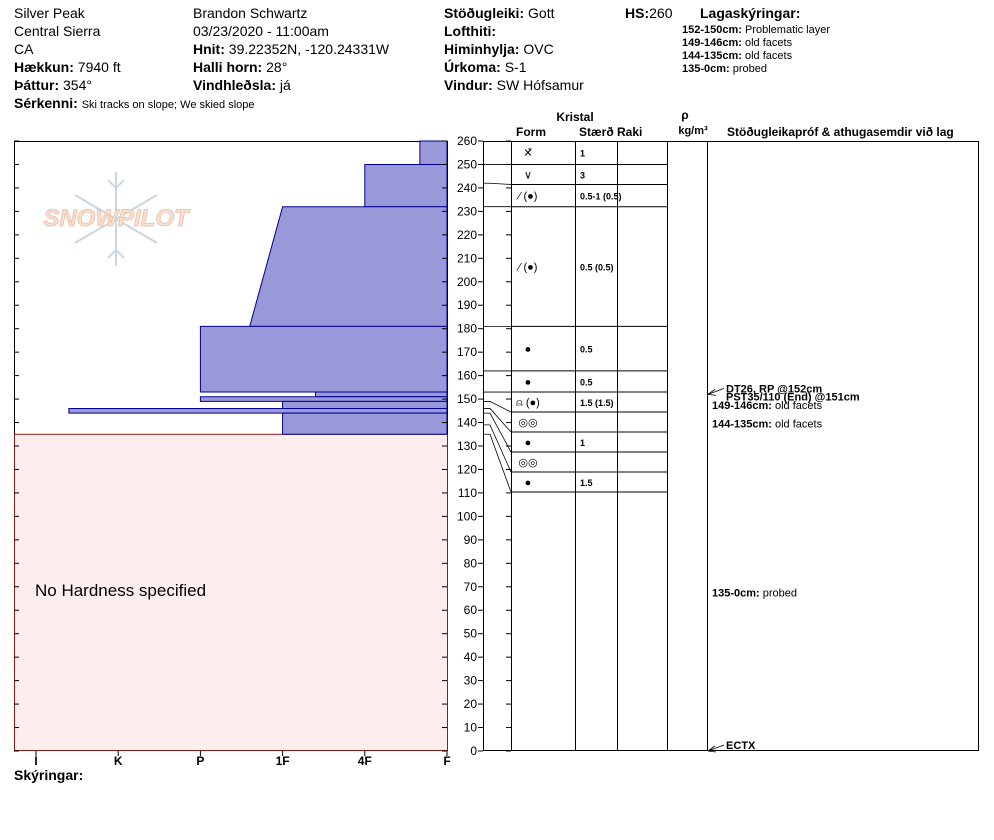 Image resolution: width=994 pixels, height=840 pixels. Describe the element at coordinates (57, 31) in the screenshot. I see `range: Central Sierra` at that location.